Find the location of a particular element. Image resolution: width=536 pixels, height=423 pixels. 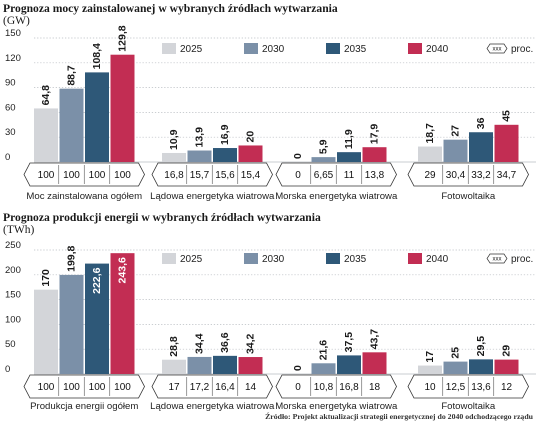

percent-value: 15,6 is located at coordinates (225, 175).